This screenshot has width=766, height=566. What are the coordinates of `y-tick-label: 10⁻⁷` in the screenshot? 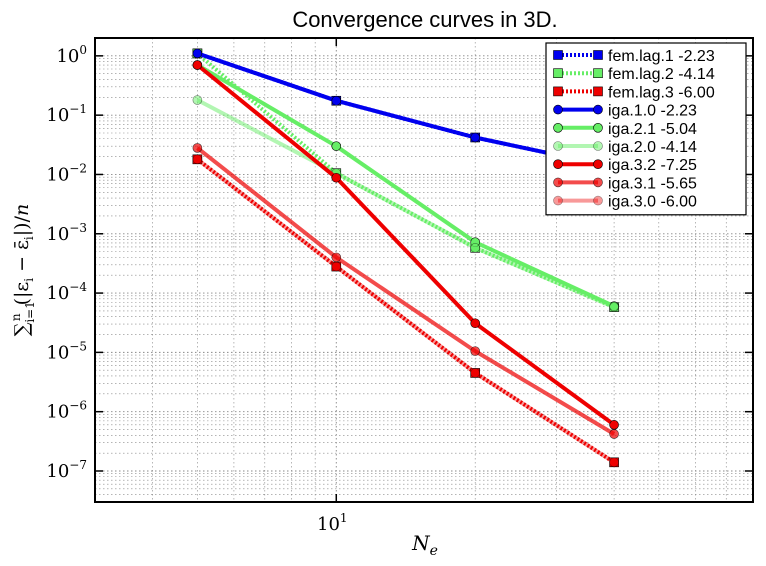 It's located at (66, 470).